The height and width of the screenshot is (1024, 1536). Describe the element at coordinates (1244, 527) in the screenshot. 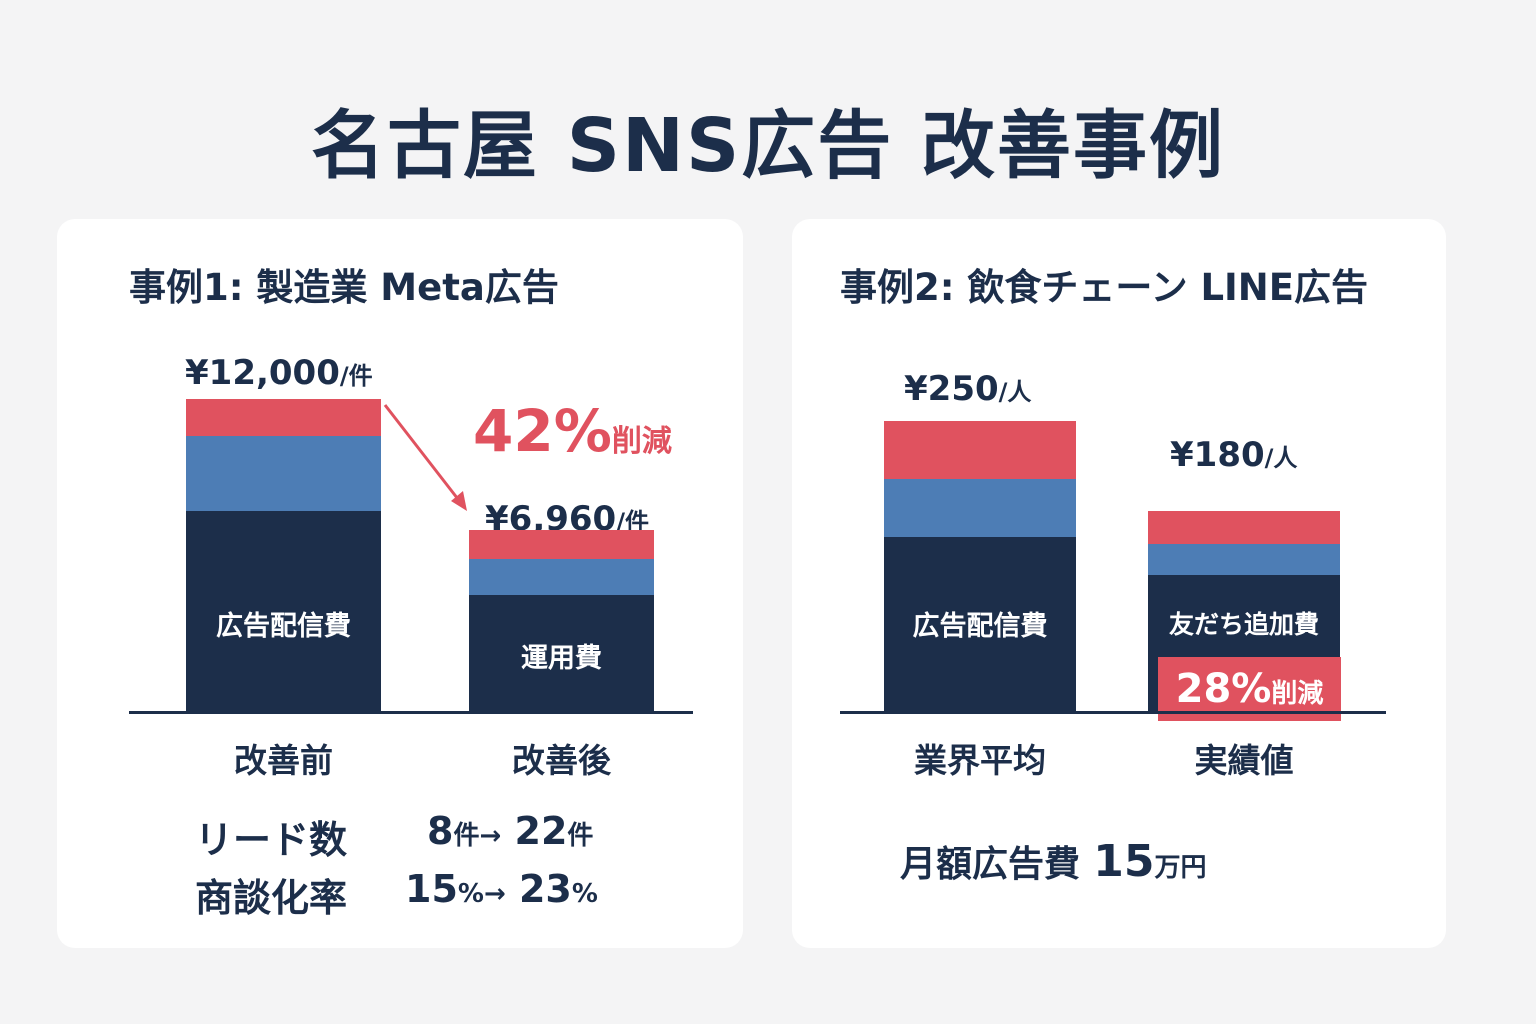

I see `case2-bar2-seg-red` at that location.